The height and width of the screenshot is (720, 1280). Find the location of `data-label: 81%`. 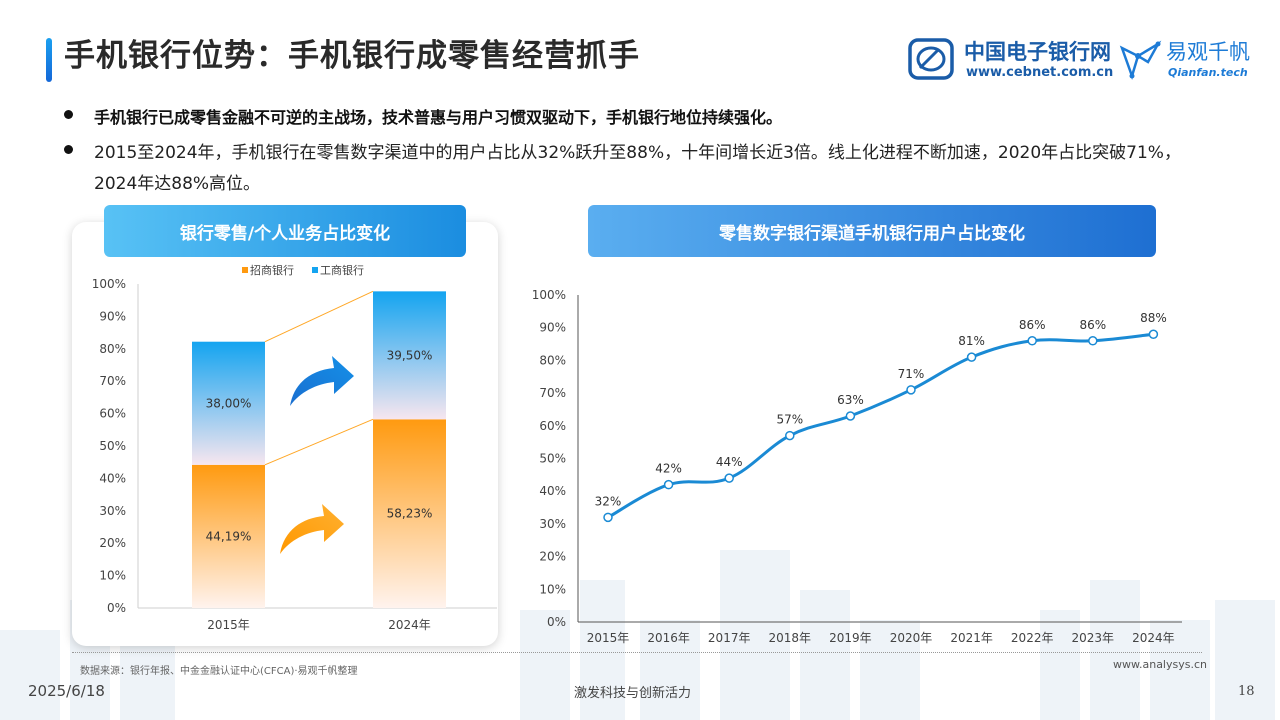

data-label: 81% is located at coordinates (971, 341).